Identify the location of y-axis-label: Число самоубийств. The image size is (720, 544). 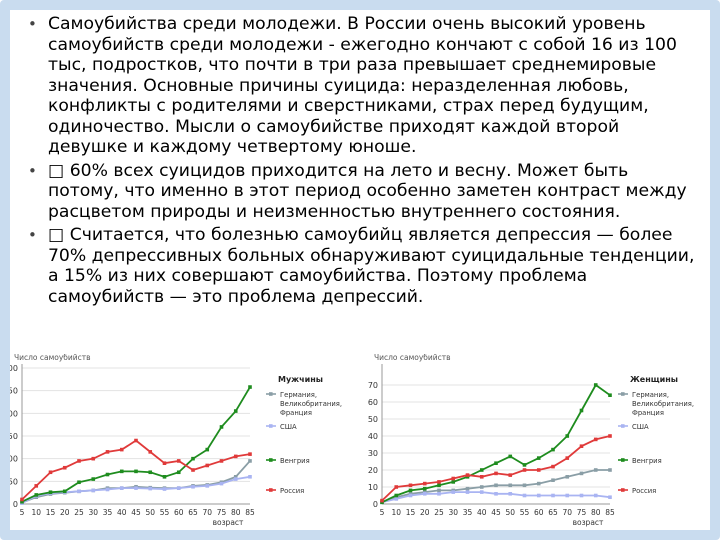
(412, 358).